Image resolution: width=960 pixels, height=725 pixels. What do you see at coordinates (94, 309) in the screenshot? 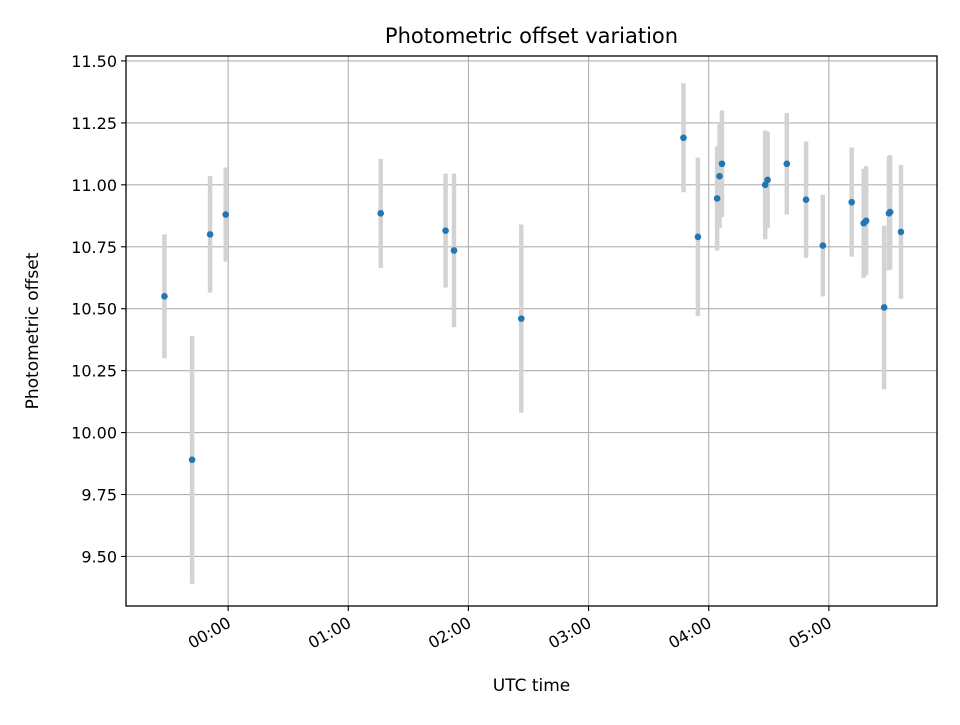
I see `y-tick-label: 10.50` at bounding box center [94, 309].